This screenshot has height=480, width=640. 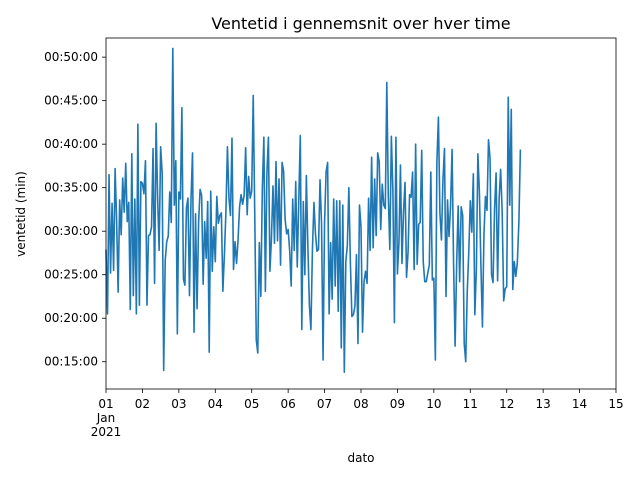 What do you see at coordinates (360, 404) in the screenshot?
I see `x-tick-label: 08` at bounding box center [360, 404].